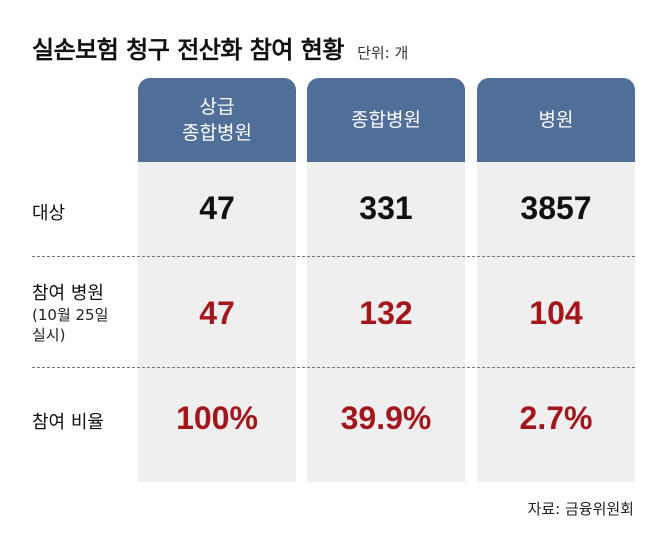 This screenshot has height=542, width=658. What do you see at coordinates (217, 418) in the screenshot?
I see `cell-ratio-tertiary: 100%` at bounding box center [217, 418].